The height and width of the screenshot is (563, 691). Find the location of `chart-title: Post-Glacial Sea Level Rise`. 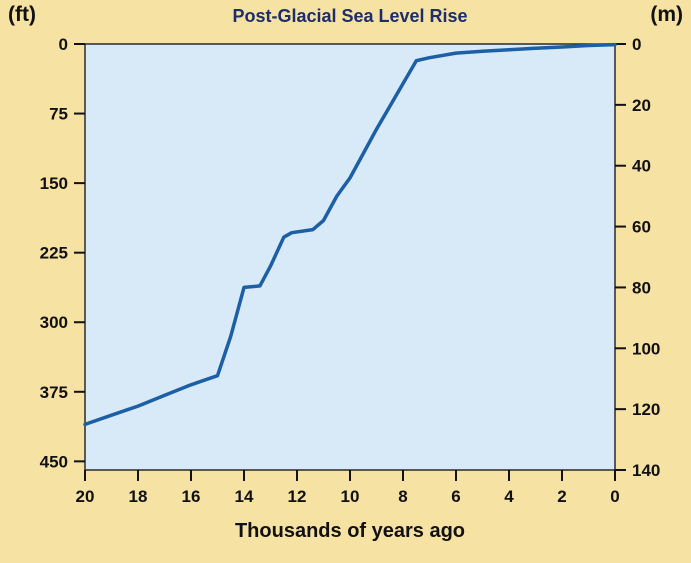

chart-title: Post-Glacial Sea Level Rise is located at coordinates (350, 16).